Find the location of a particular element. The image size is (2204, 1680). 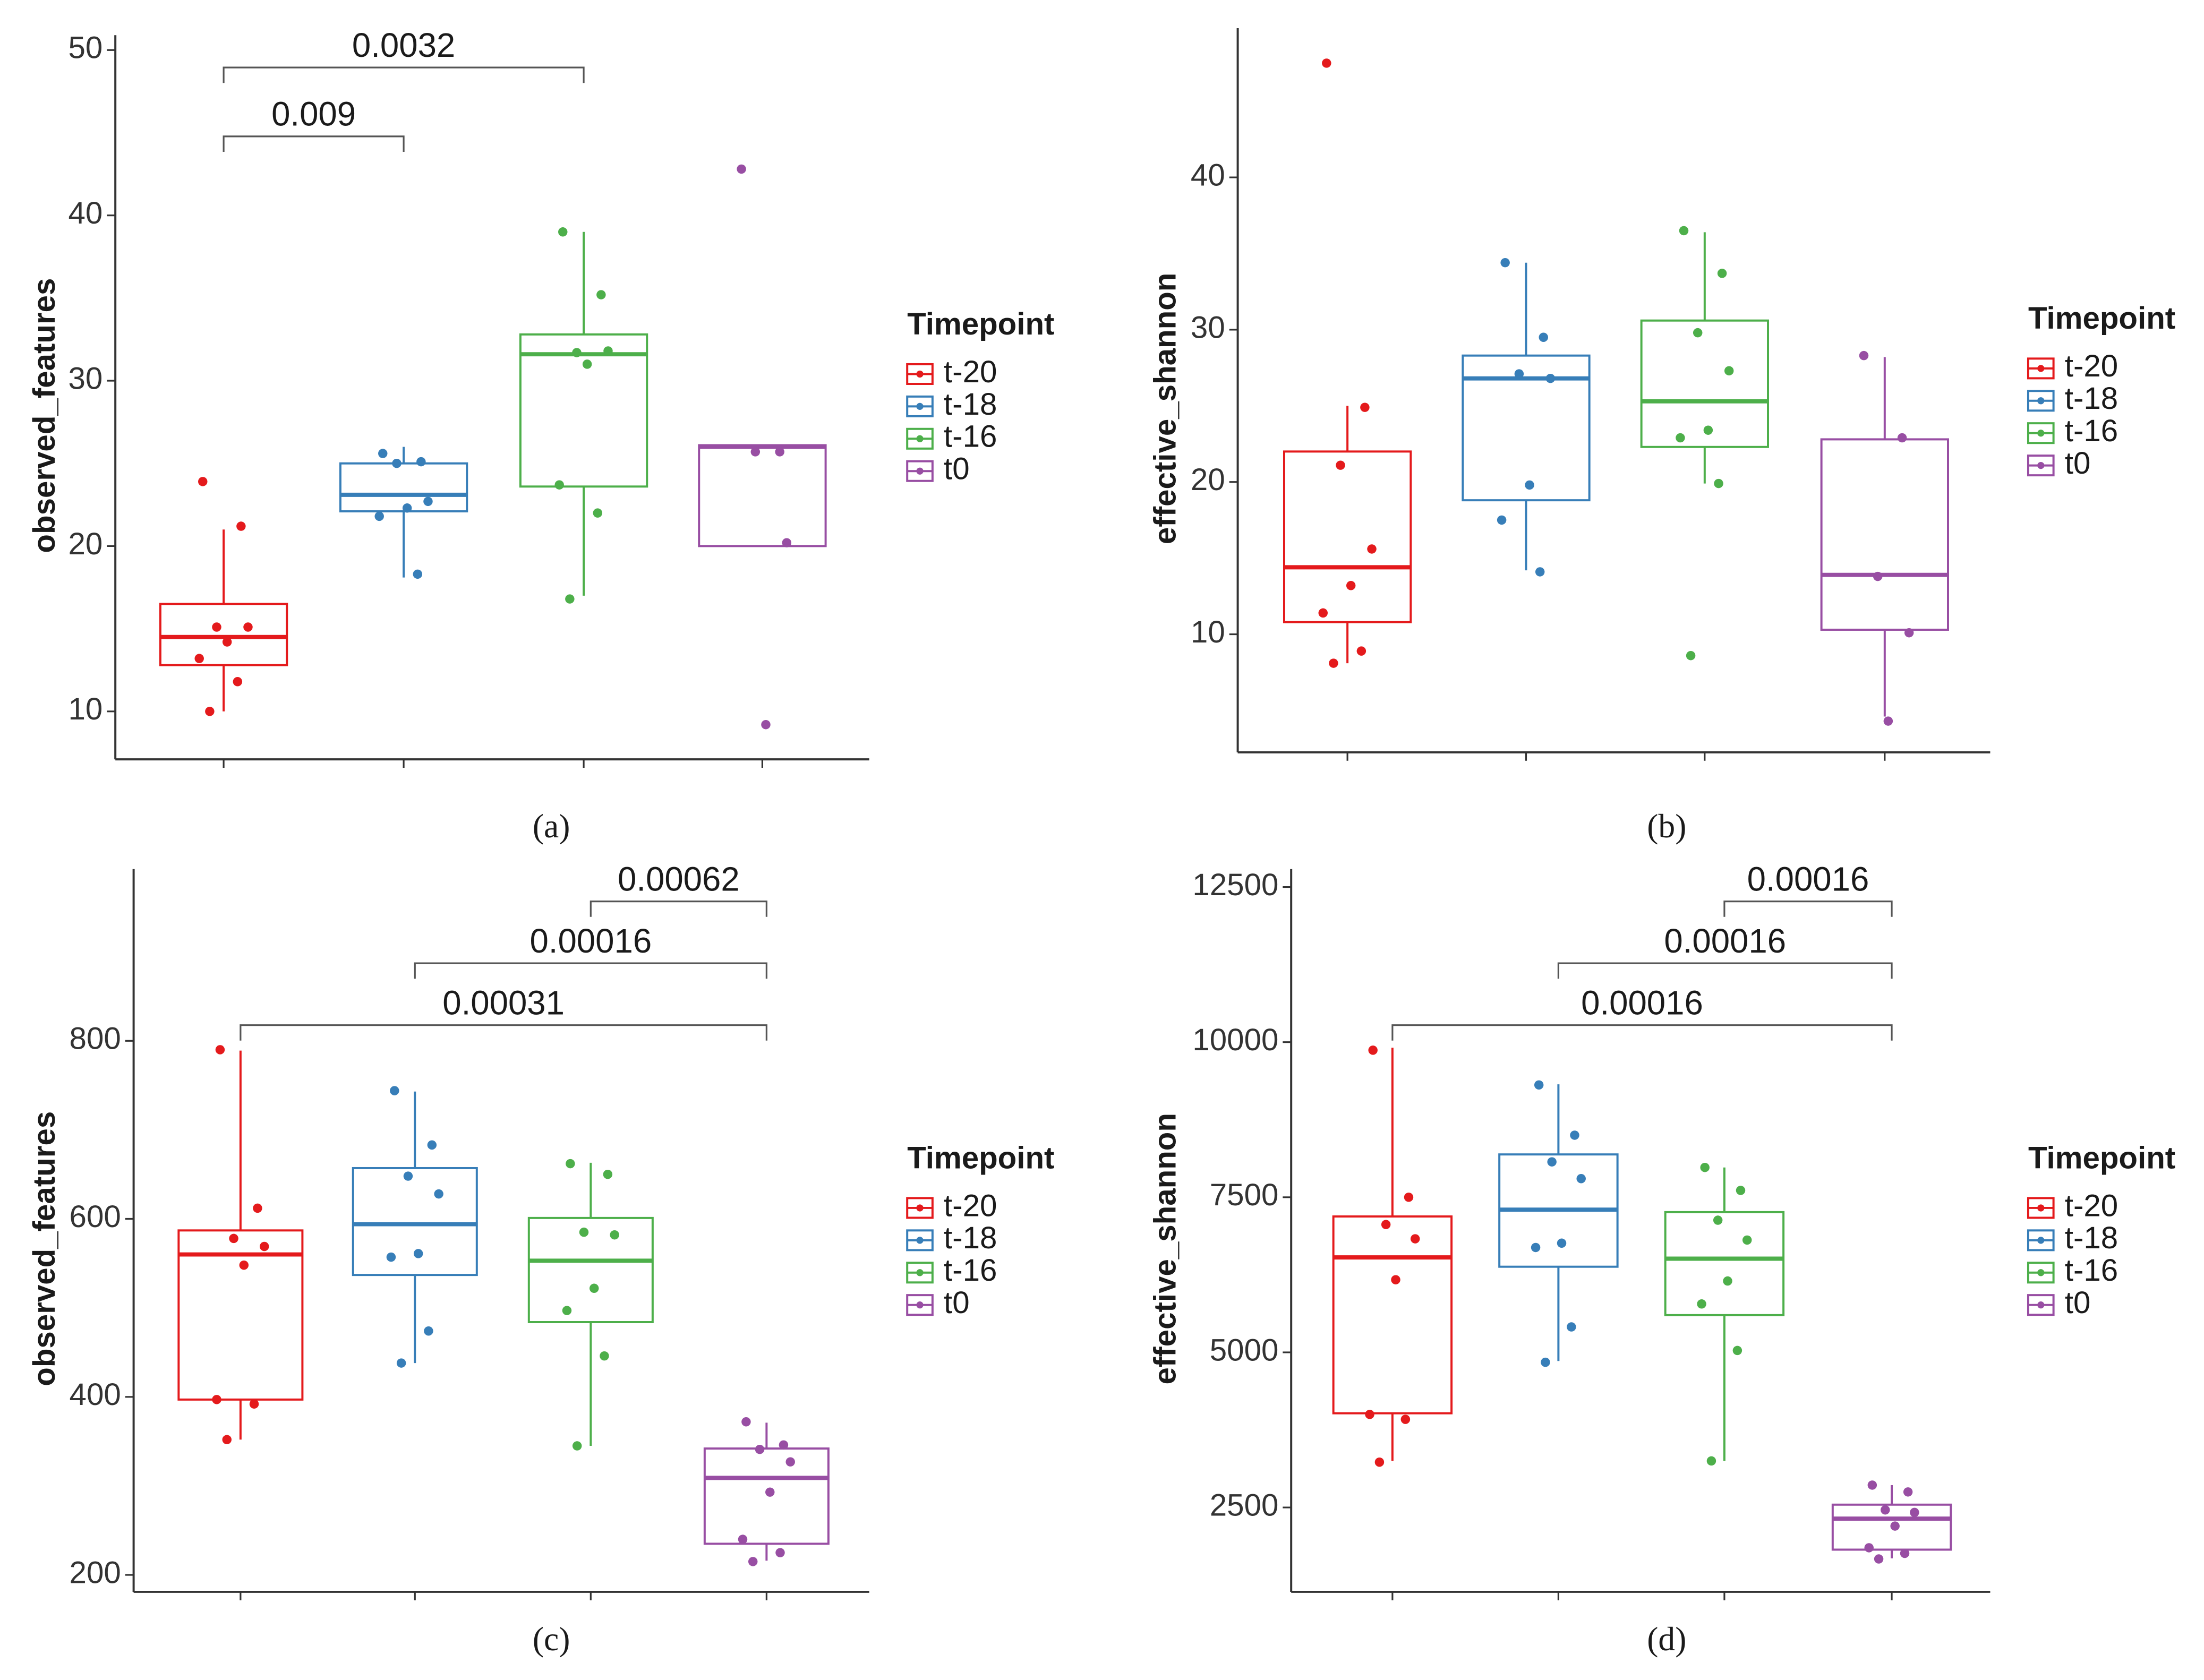

p-value: 0.00031 is located at coordinates (504, 1003).